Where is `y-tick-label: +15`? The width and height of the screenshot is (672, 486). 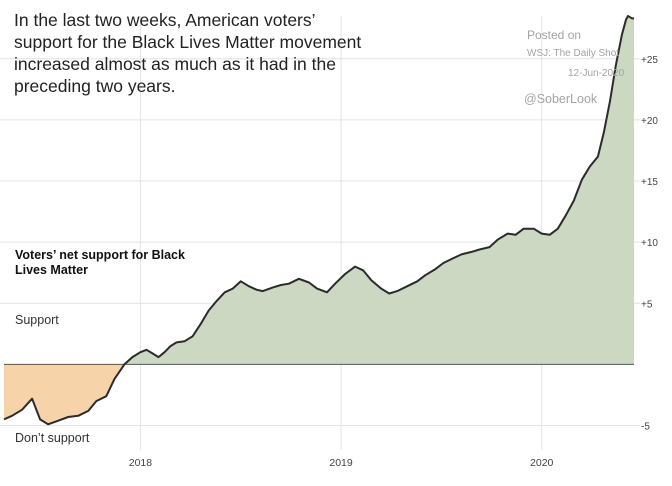
y-tick-label: +15 is located at coordinates (649, 182).